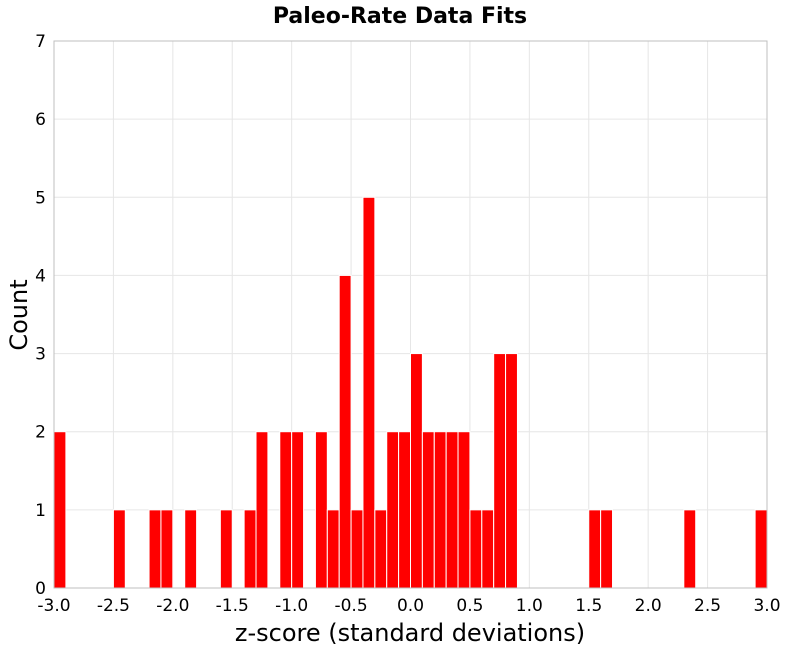 The height and width of the screenshot is (650, 800). I want to click on x-tick-label: 1.0, so click(529, 606).